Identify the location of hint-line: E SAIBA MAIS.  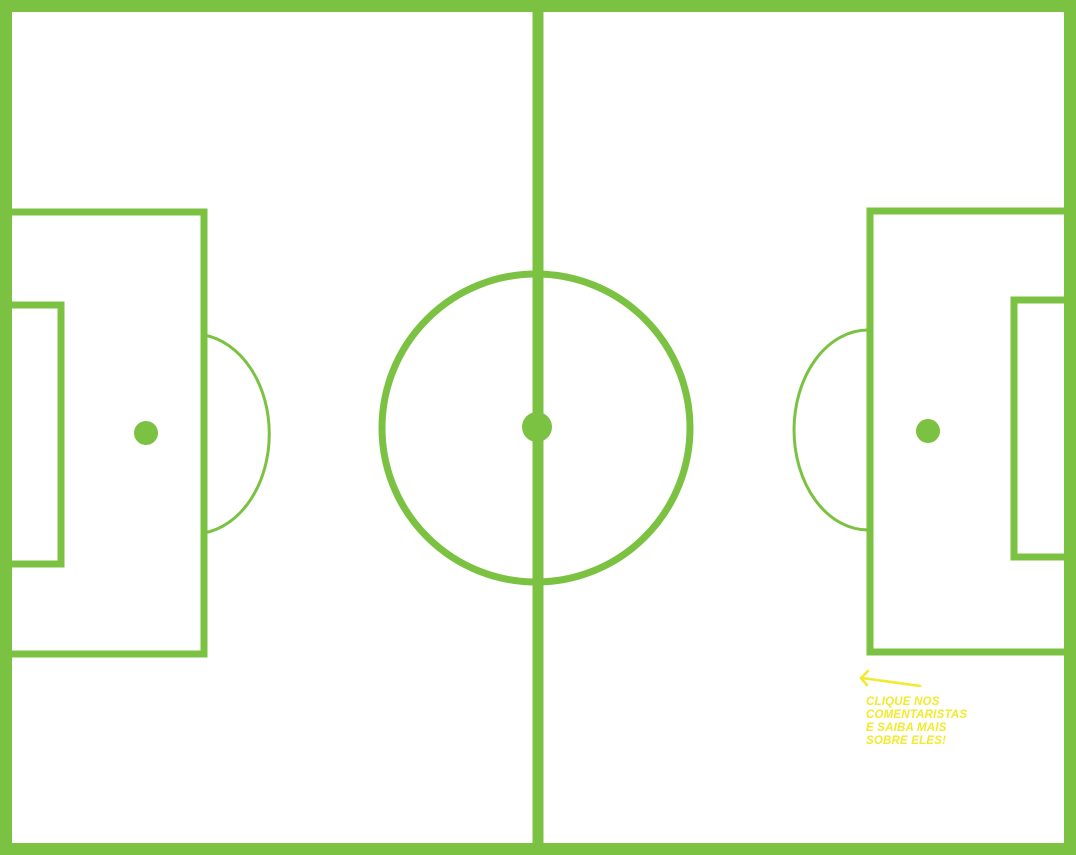
(906, 728).